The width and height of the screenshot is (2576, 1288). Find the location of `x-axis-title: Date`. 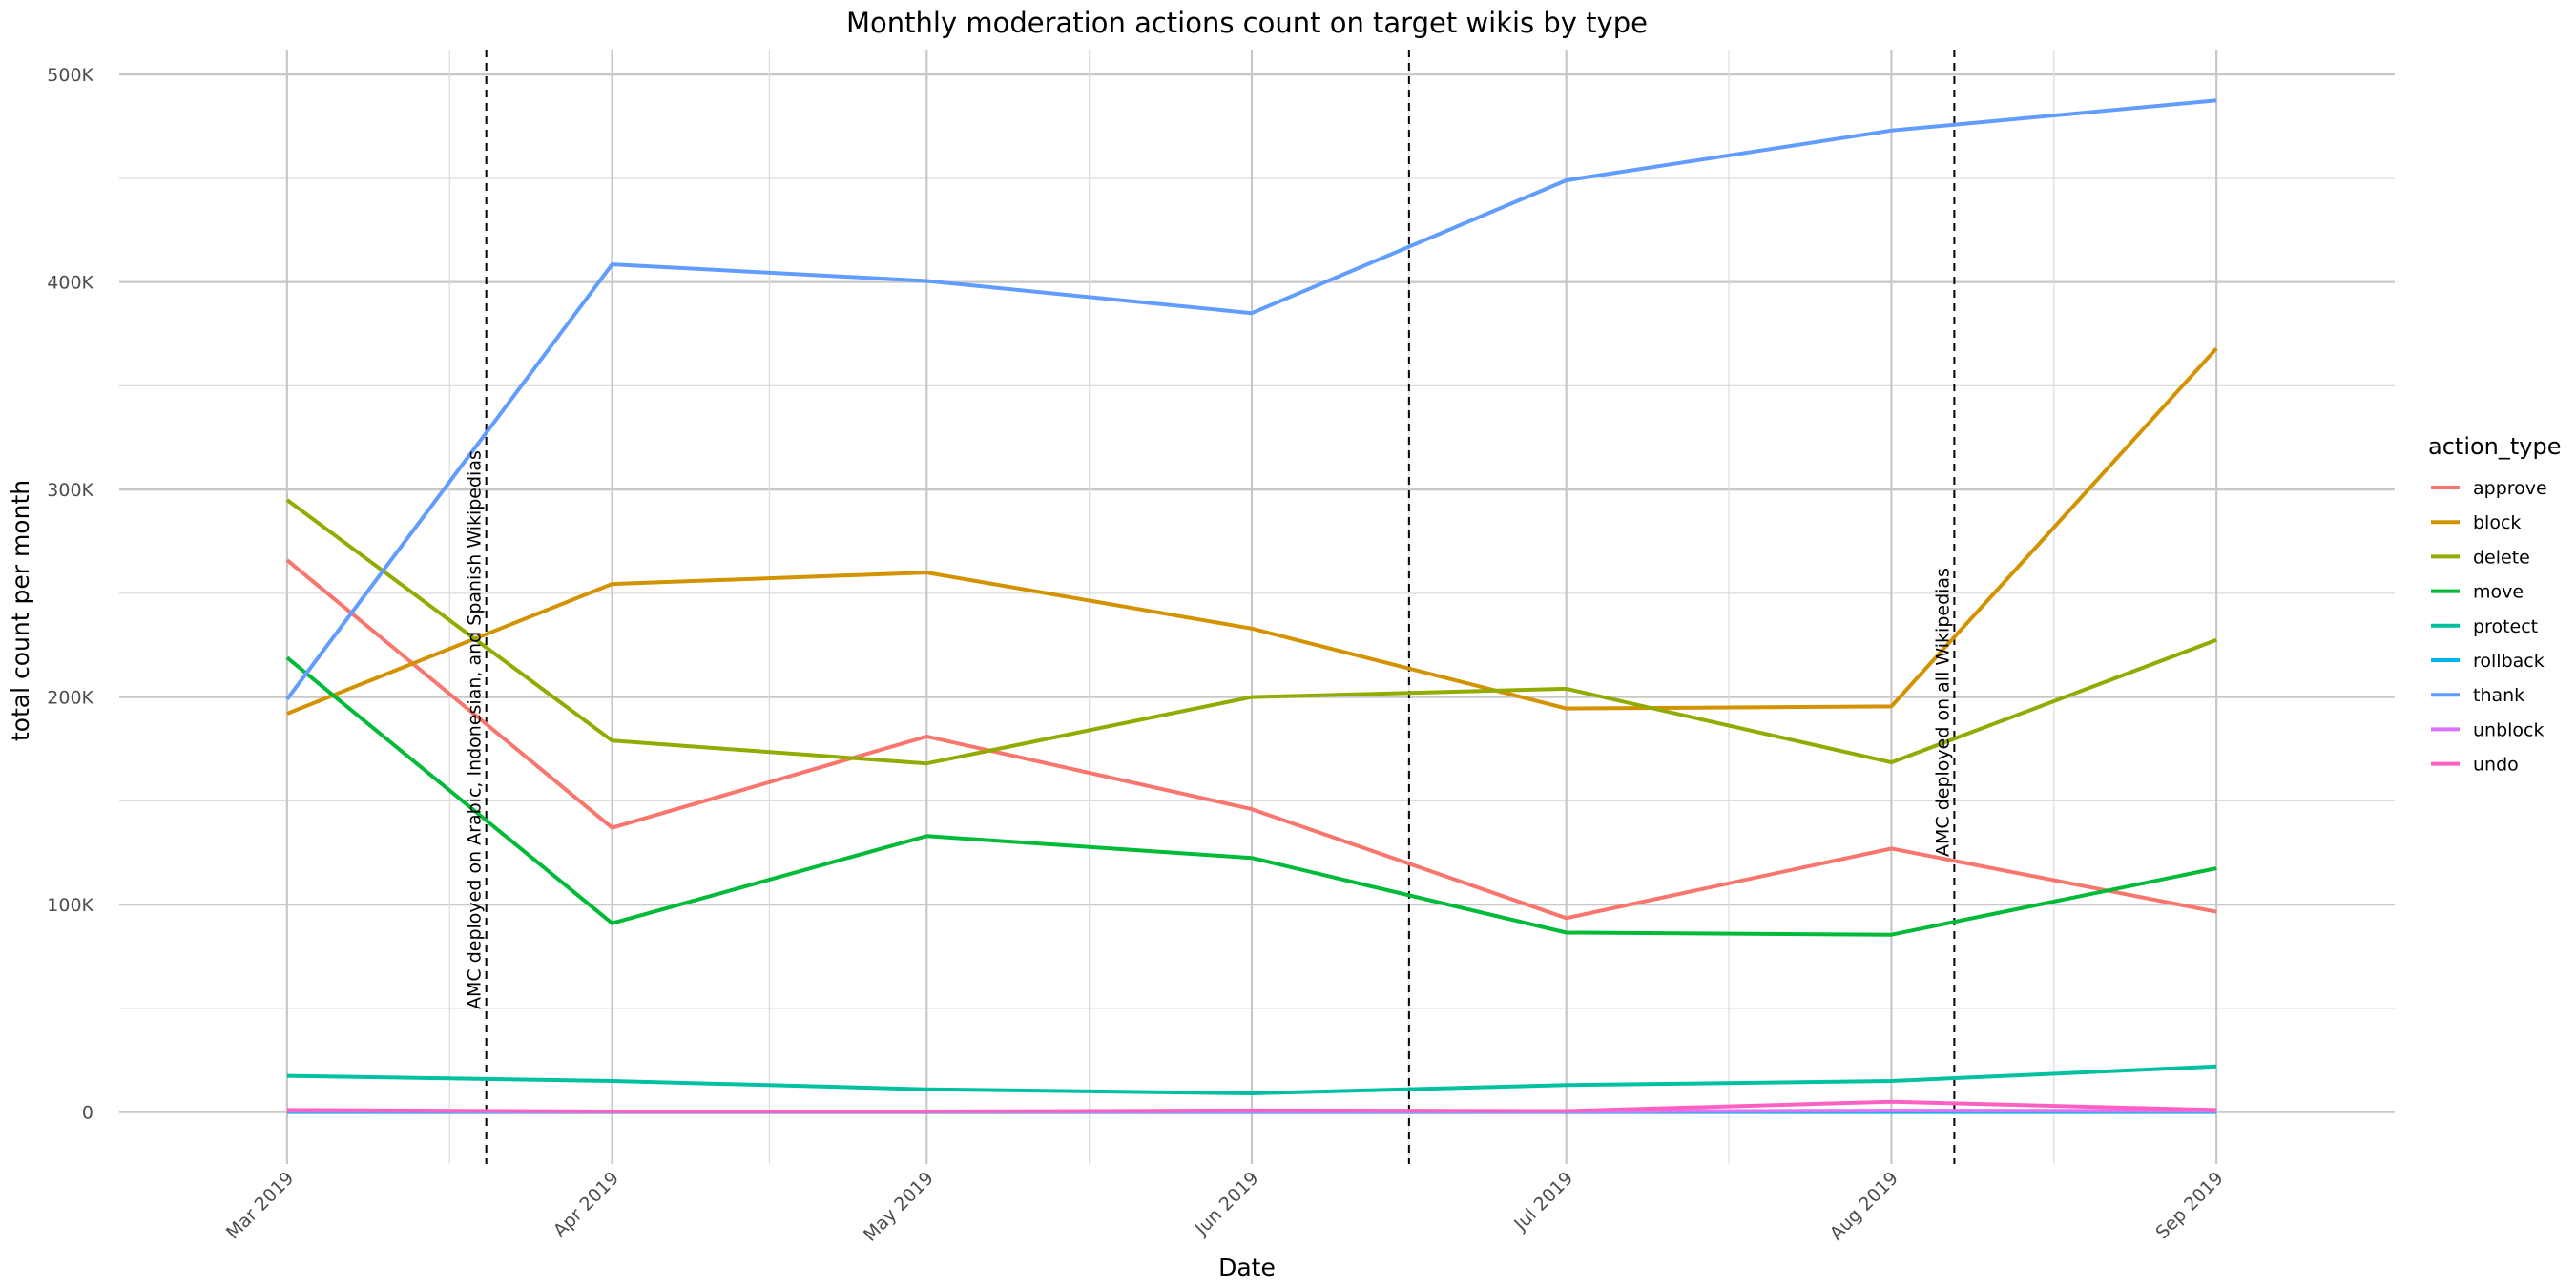

x-axis-title: Date is located at coordinates (1247, 1267).